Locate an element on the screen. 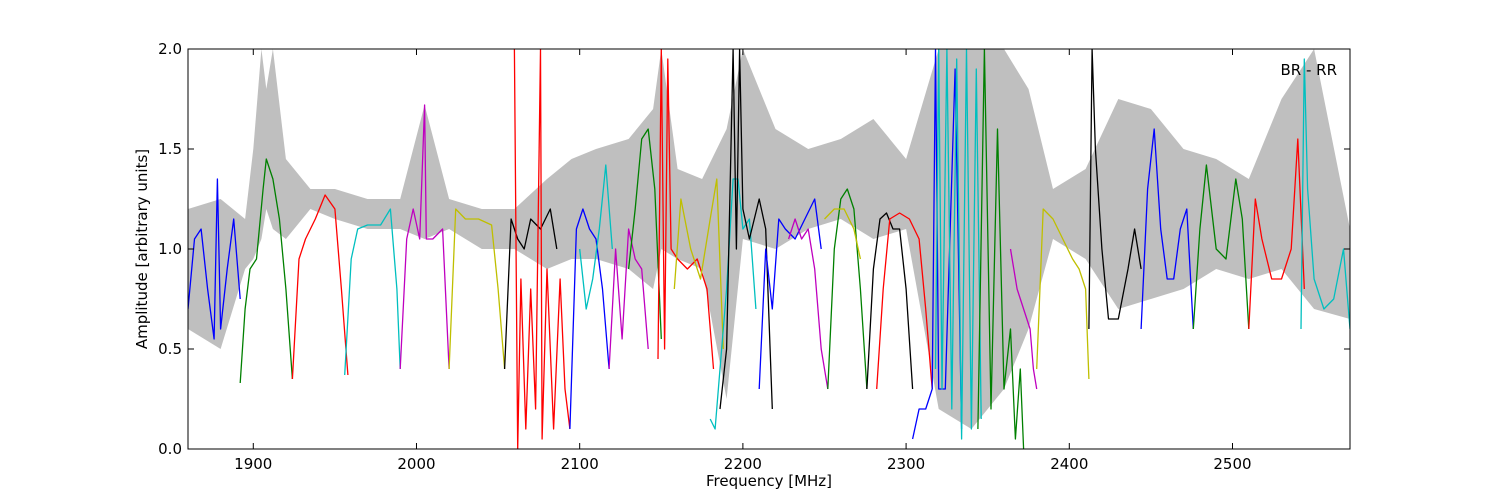 This screenshot has height=500, width=1500. y-tick-label: 2.0 is located at coordinates (170, 49).